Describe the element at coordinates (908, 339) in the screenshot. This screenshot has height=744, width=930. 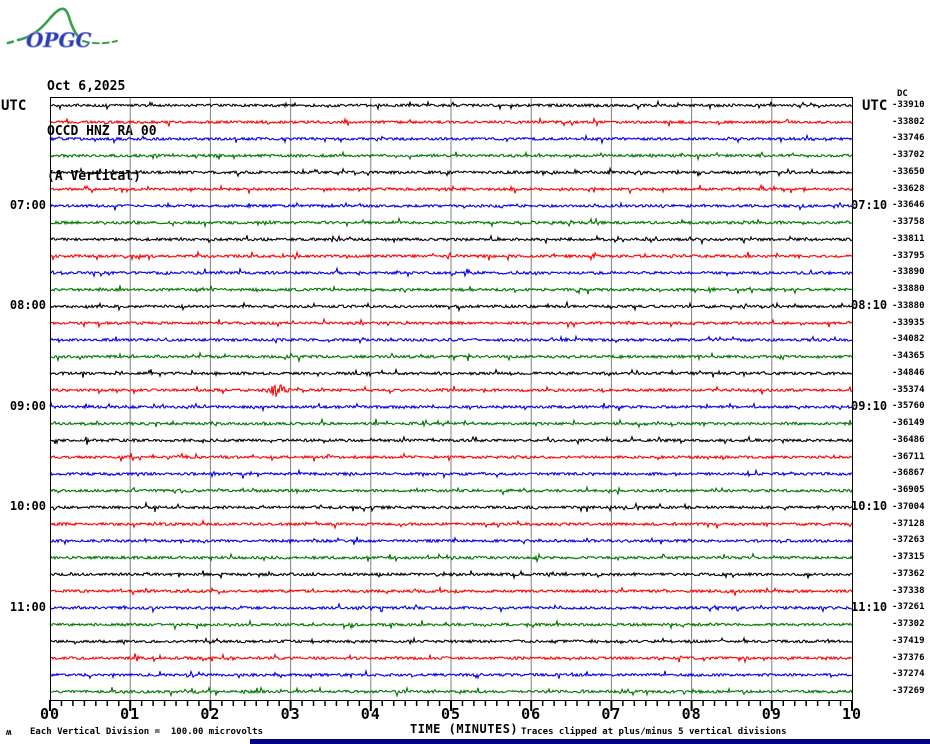
I see `dc-value-08:20: -34082` at that location.